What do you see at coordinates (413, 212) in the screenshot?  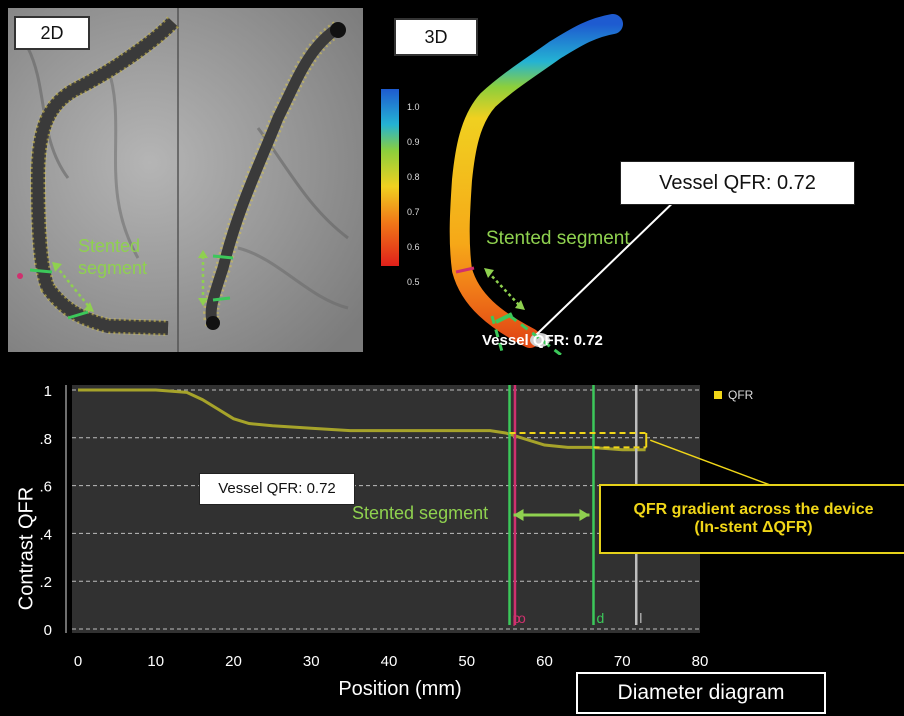 I see `colorbar-tick: 0.7` at bounding box center [413, 212].